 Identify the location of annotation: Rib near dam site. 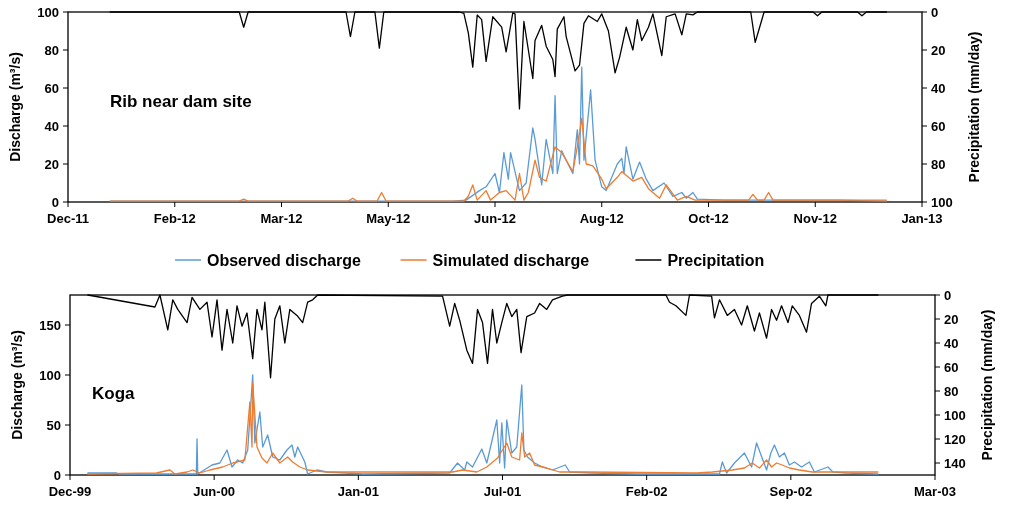
(181, 101).